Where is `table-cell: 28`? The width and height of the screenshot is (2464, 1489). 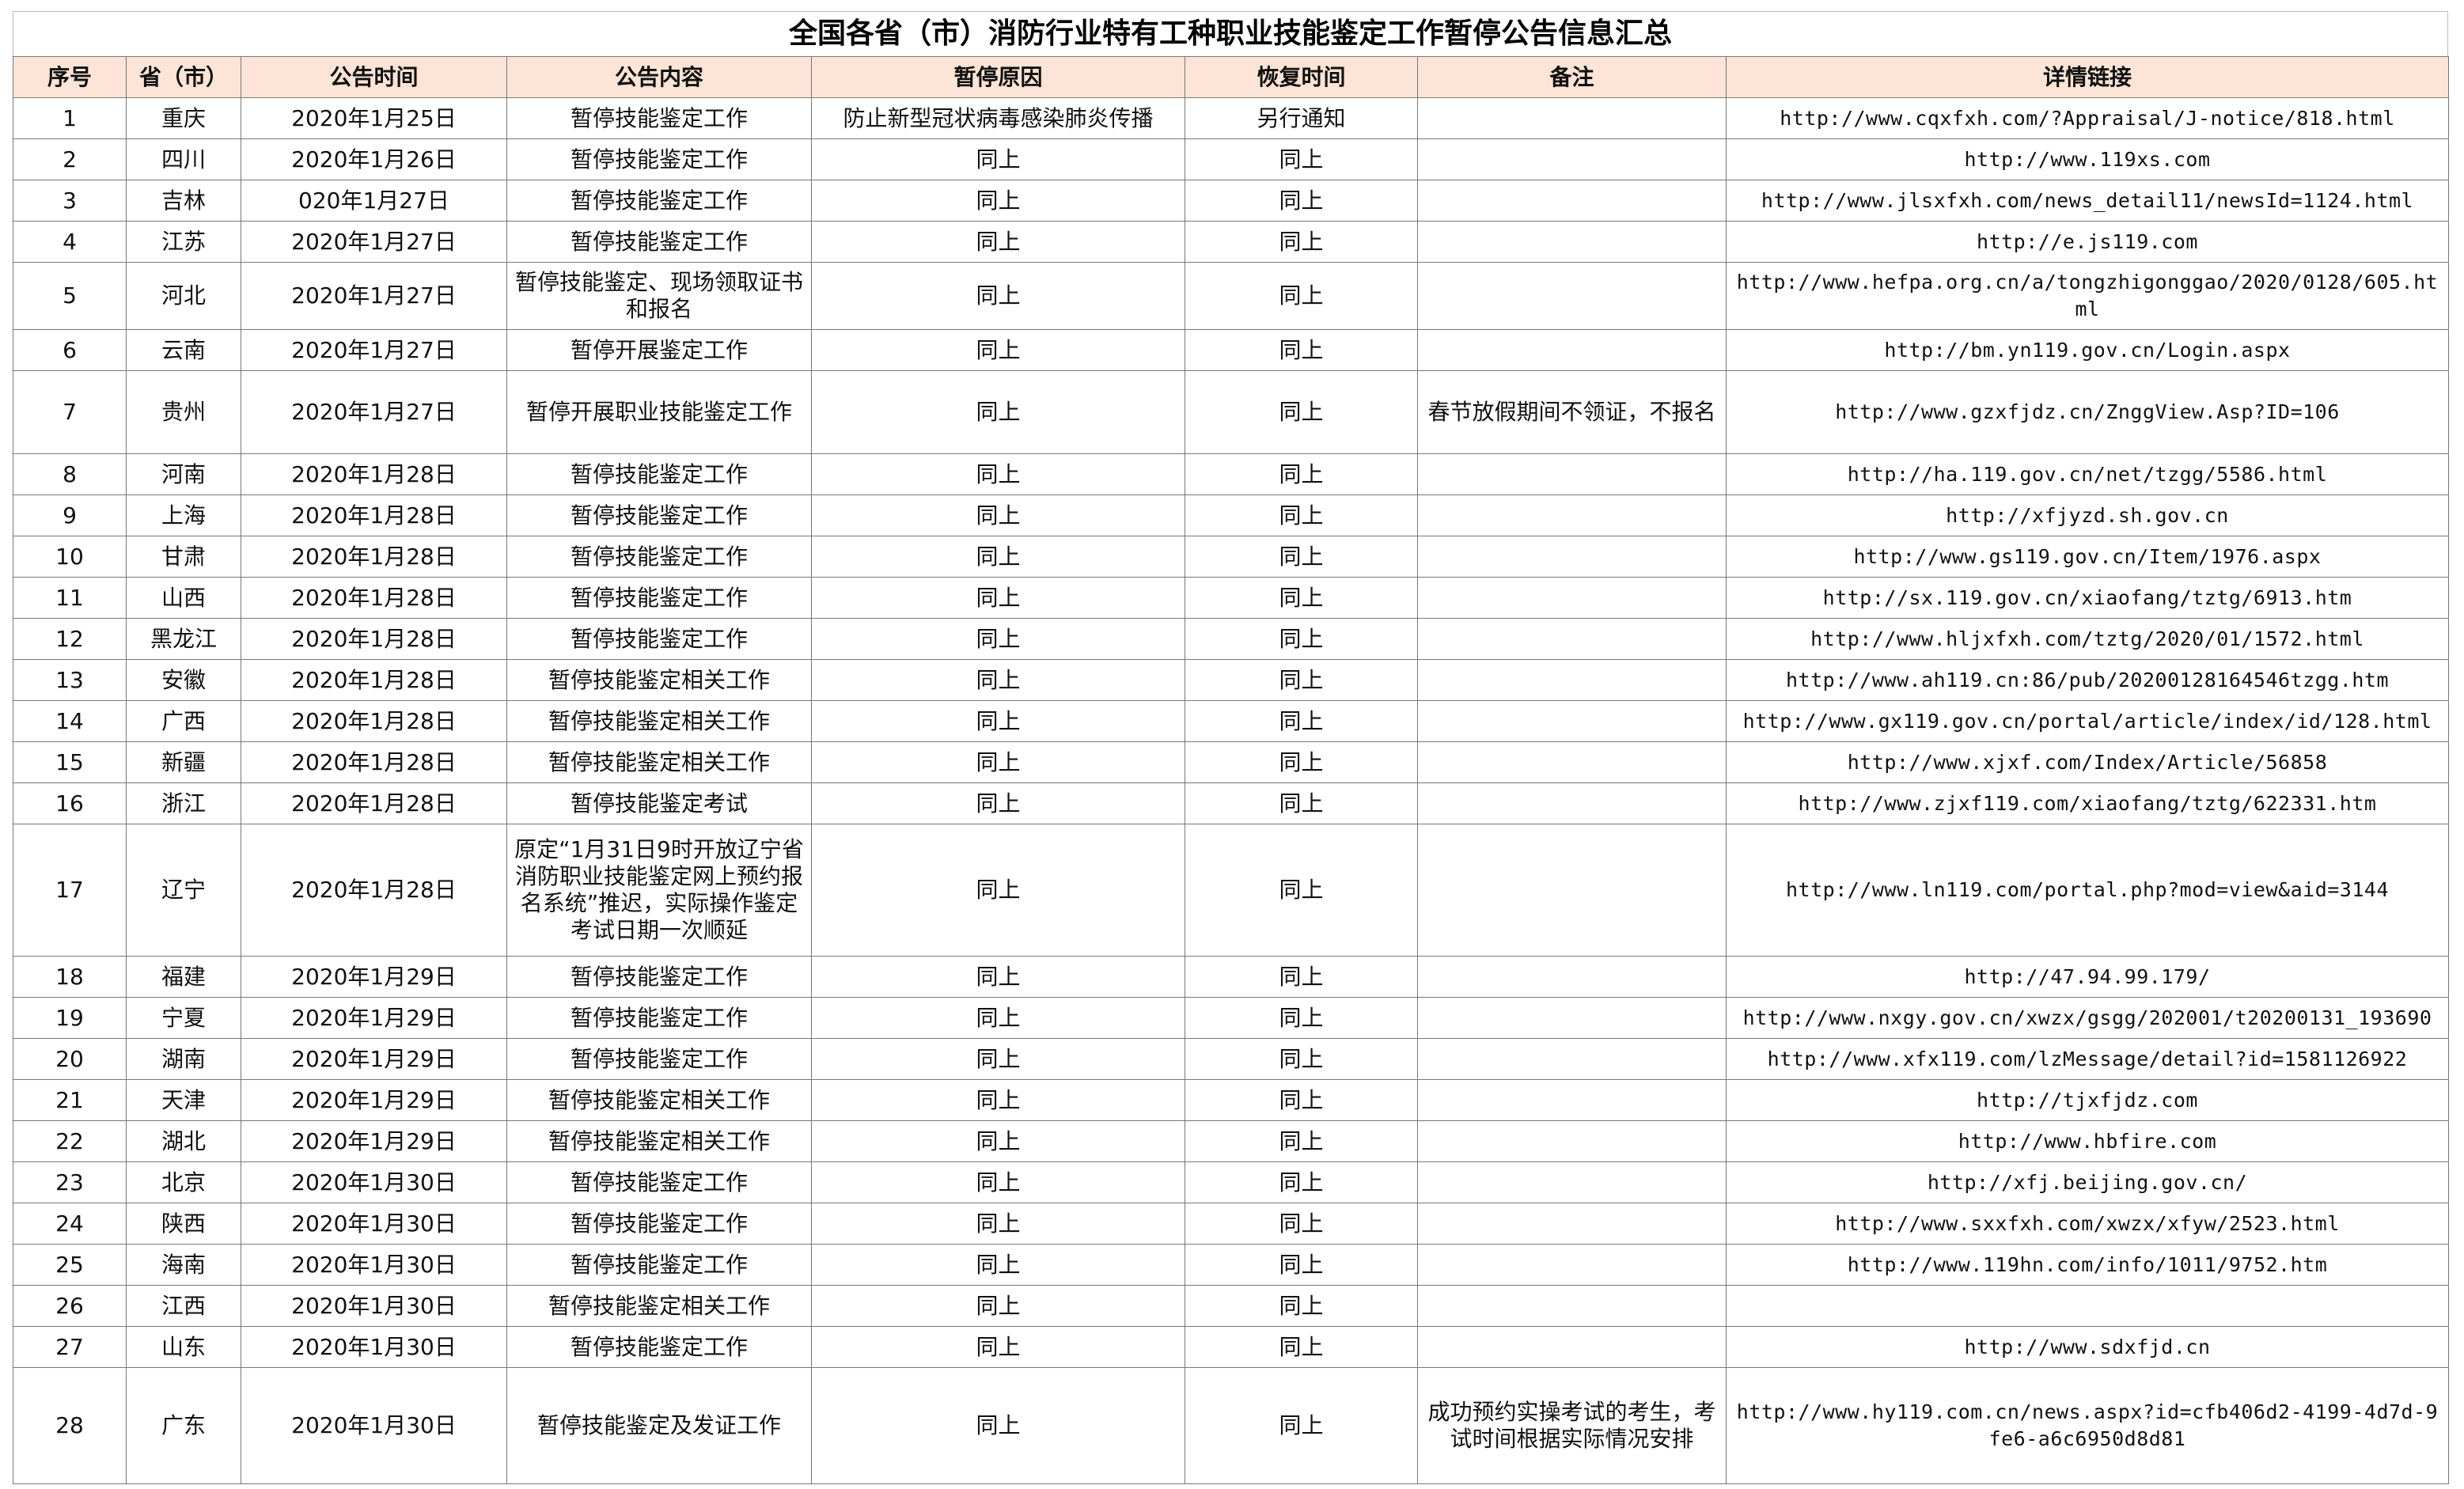
table-cell: 28 is located at coordinates (70, 1425).